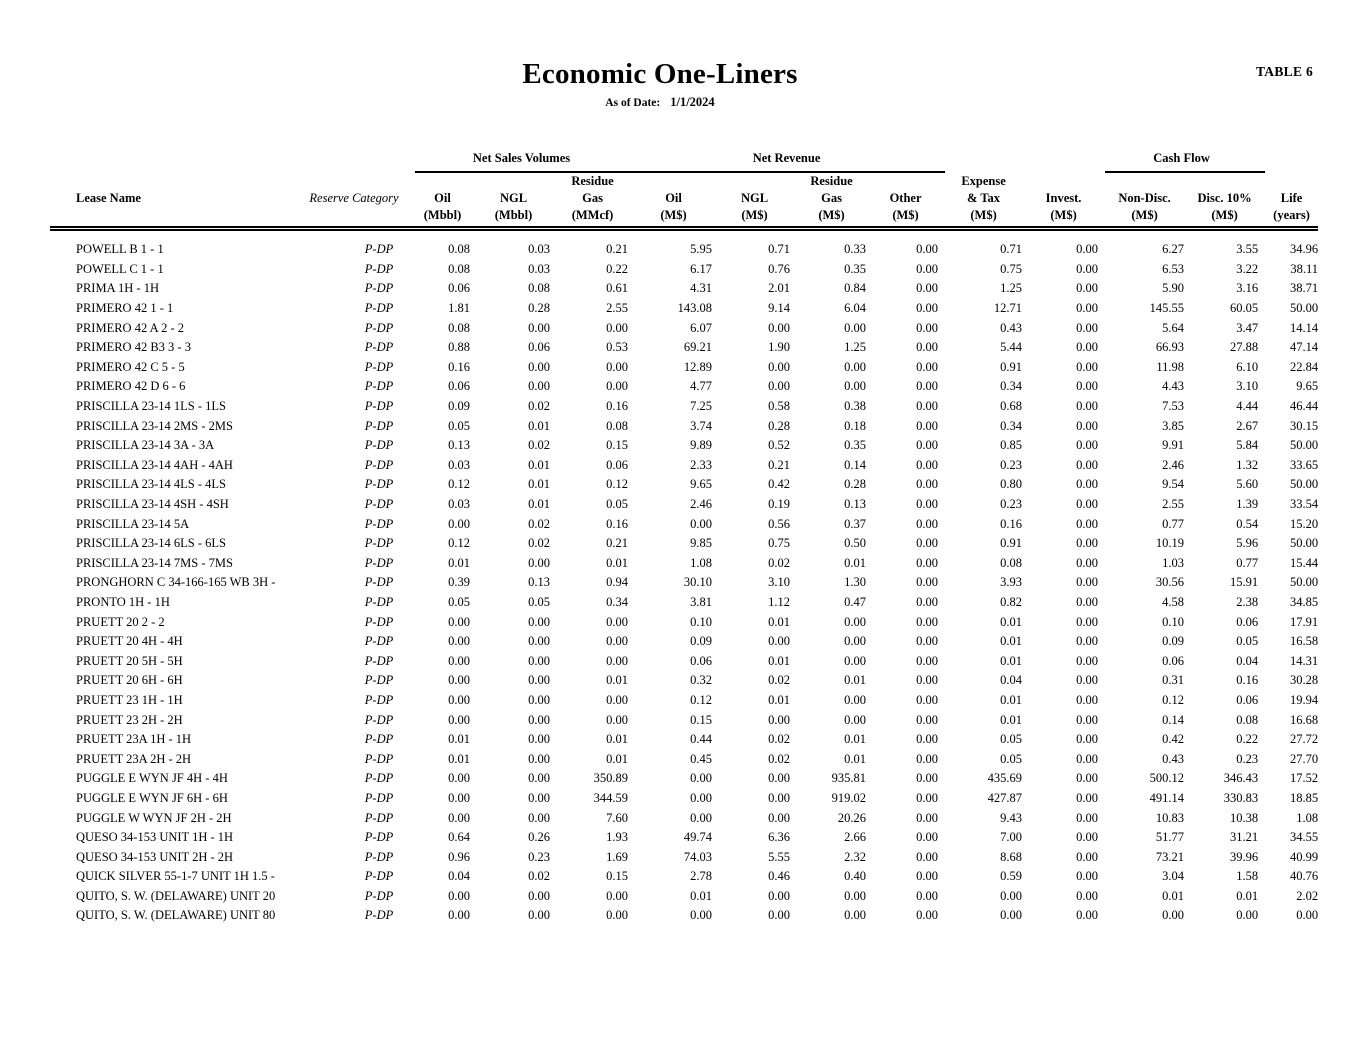 The height and width of the screenshot is (1055, 1365). What do you see at coordinates (779, 680) in the screenshot?
I see `ngl-revenue-cell: 0.02` at bounding box center [779, 680].